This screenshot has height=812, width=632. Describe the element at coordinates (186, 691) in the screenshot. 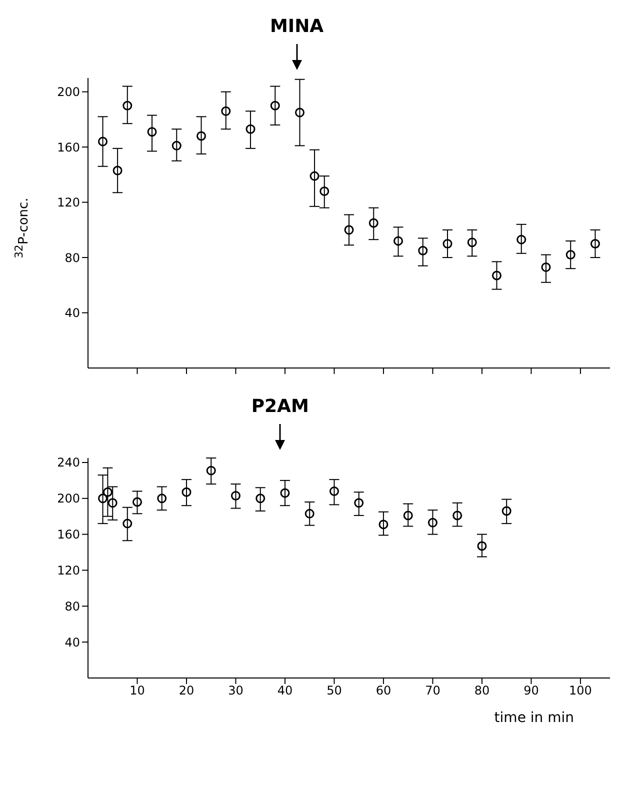

I see `x-tick-label: 20` at that location.